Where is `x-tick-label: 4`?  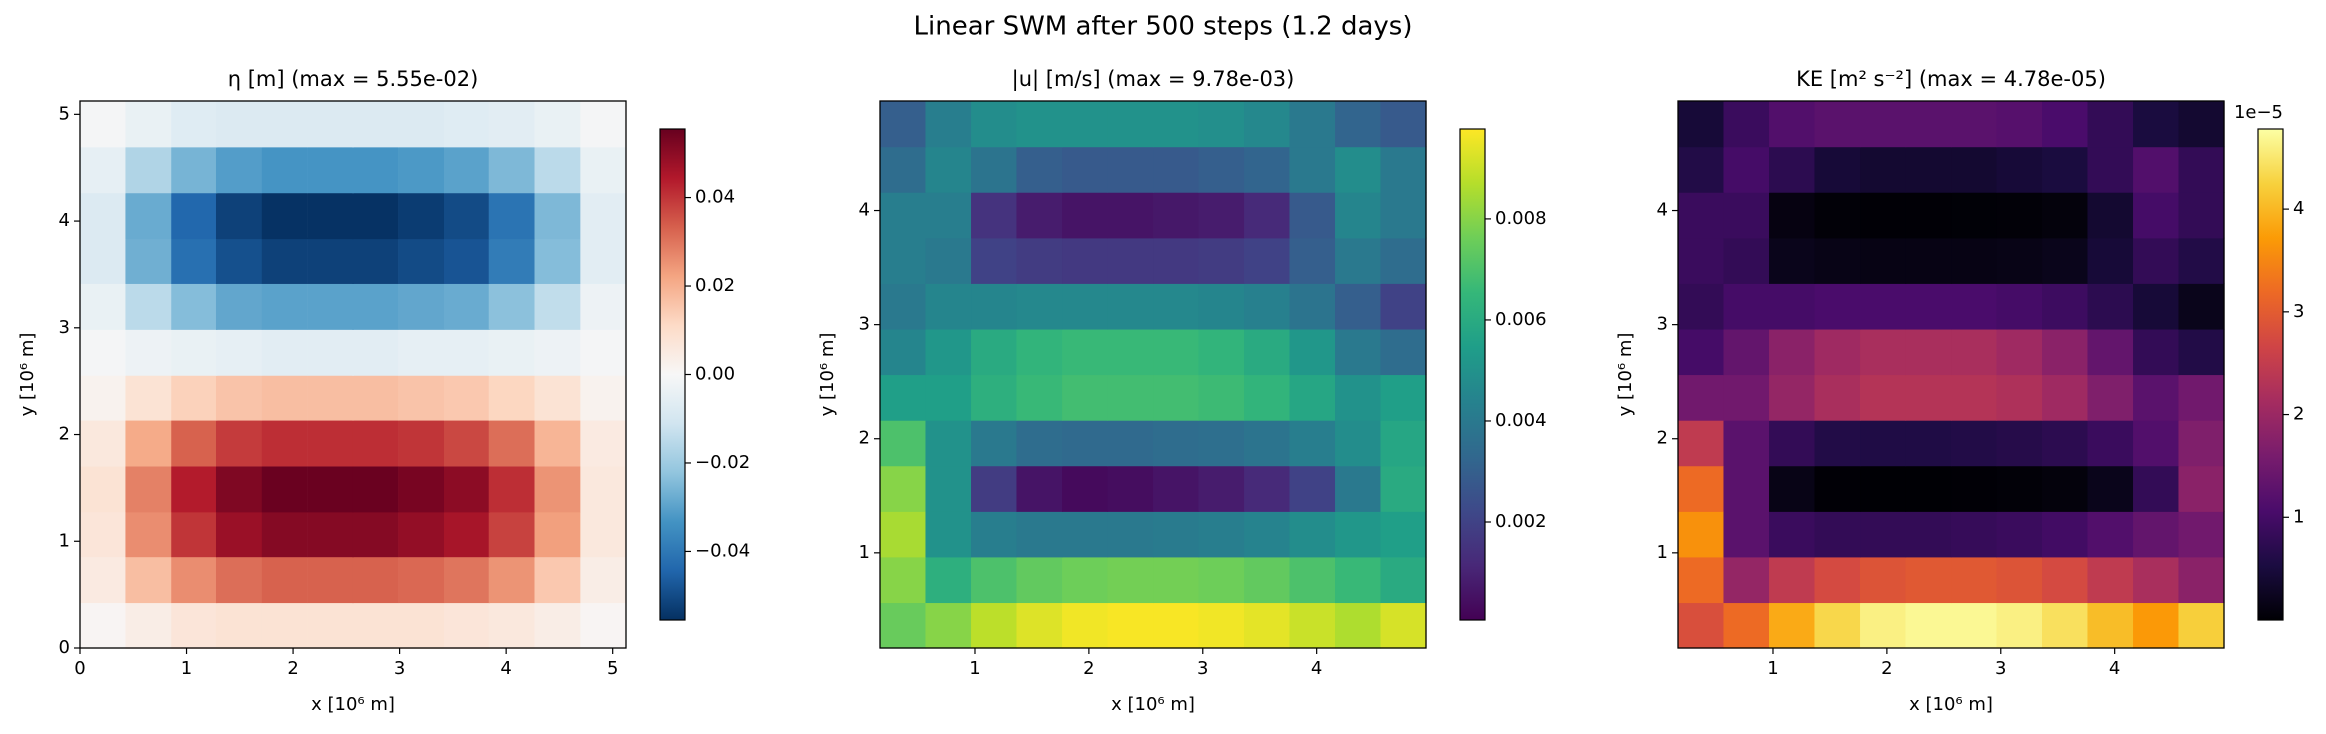 x-tick-label: 4 is located at coordinates (2114, 668).